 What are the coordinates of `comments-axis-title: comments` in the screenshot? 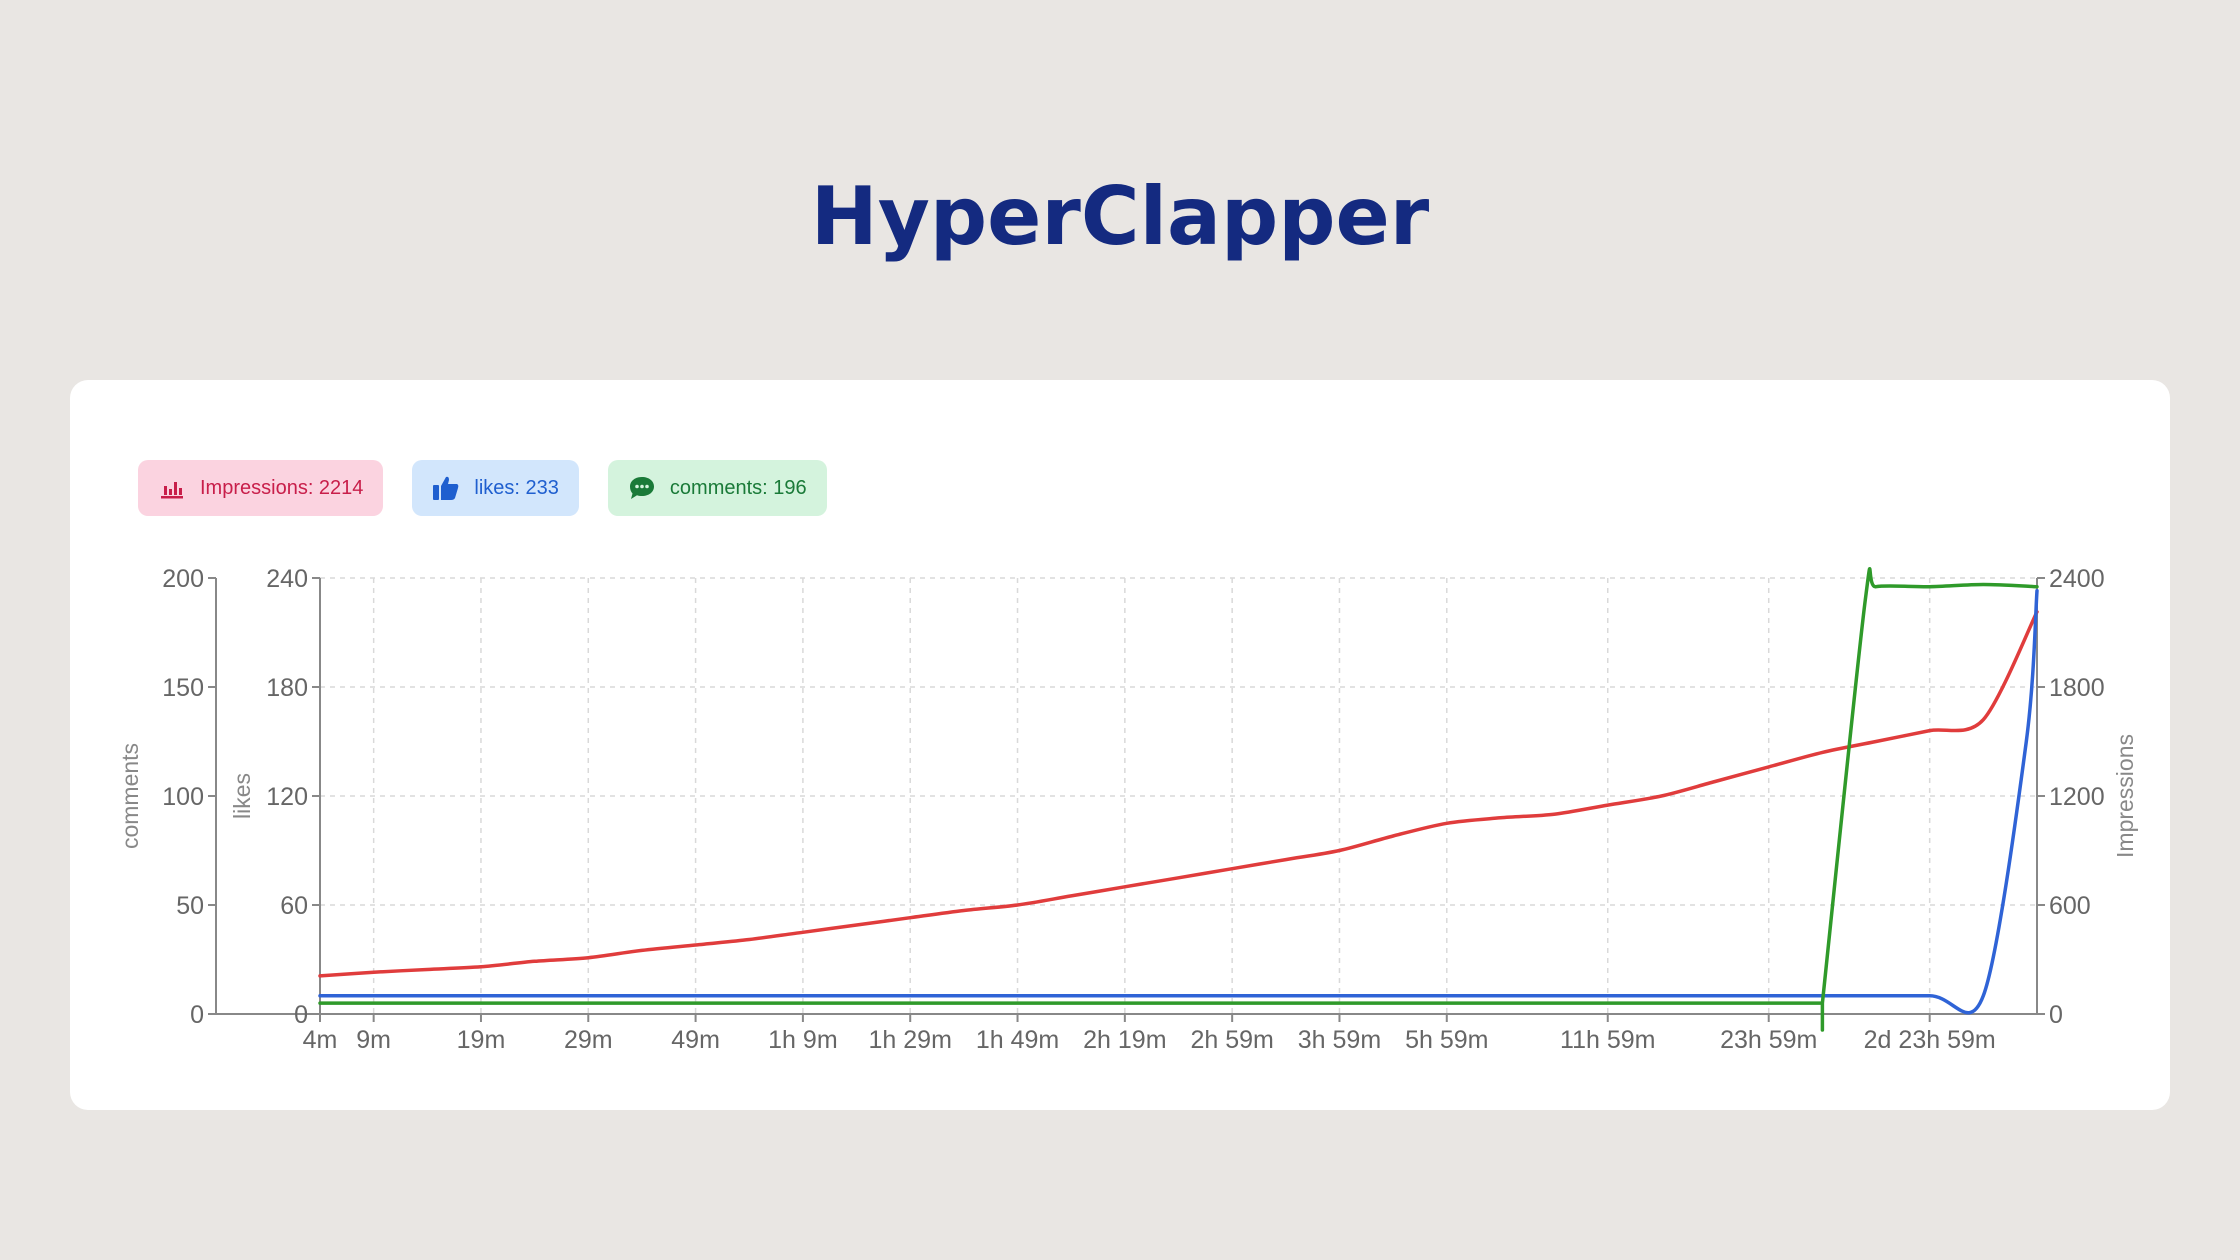 It's located at (130, 796).